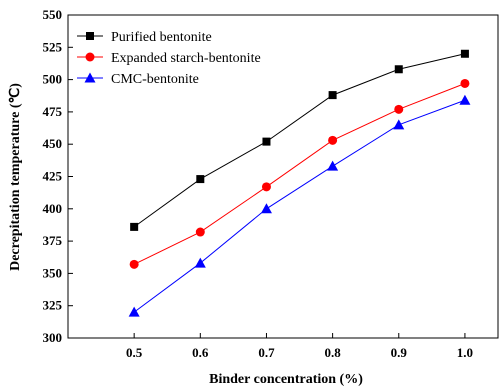 Image resolution: width=502 pixels, height=392 pixels. Describe the element at coordinates (200, 352) in the screenshot. I see `x-tick-label: 0.6` at that location.